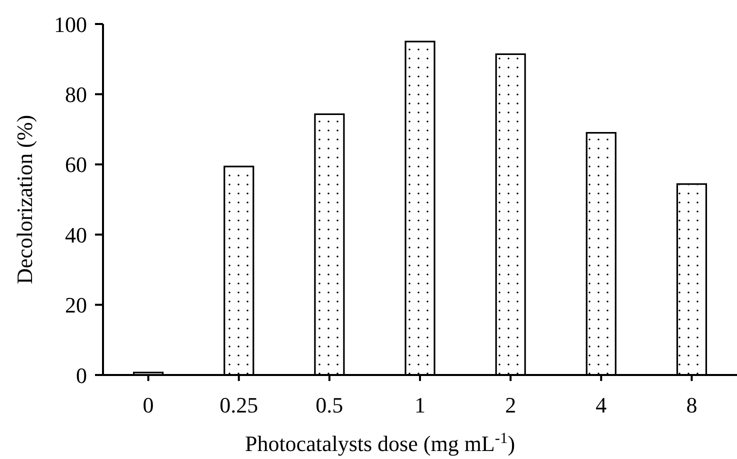 The height and width of the screenshot is (459, 737). Describe the element at coordinates (692, 405) in the screenshot. I see `x-tick-label: 8` at that location.